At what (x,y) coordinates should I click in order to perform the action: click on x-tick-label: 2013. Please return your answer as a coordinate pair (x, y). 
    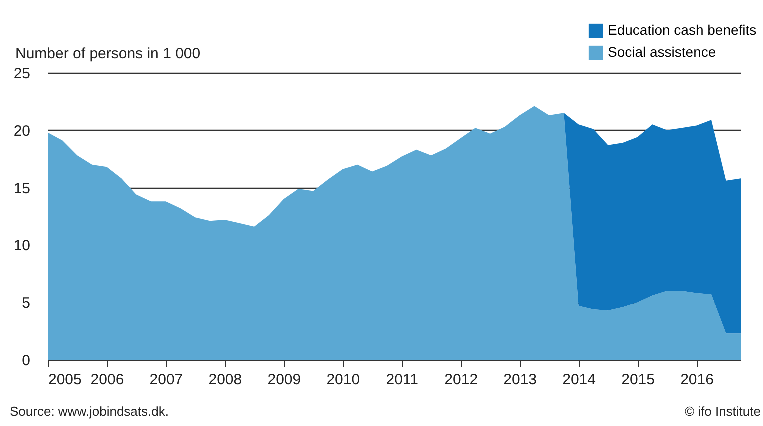
    Looking at the image, I should click on (521, 380).